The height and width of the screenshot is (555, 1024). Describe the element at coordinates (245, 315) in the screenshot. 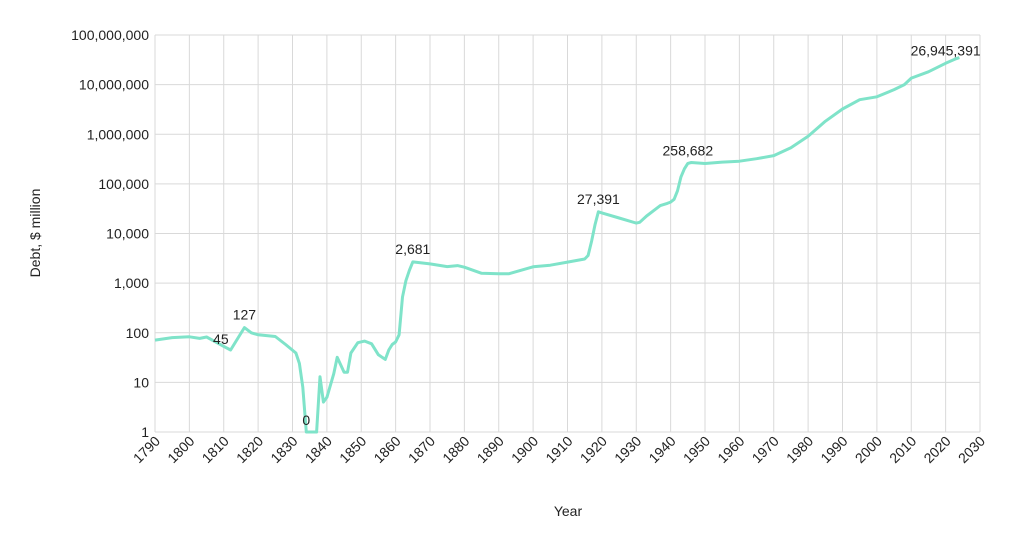

I see `data-label: 127` at that location.